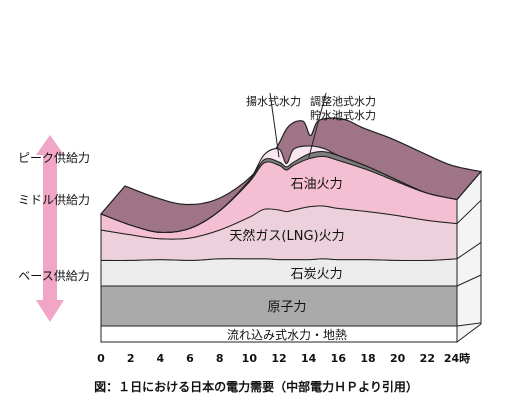  Describe the element at coordinates (273, 101) in the screenshot. I see `label-pumped: 揚水式水力` at that location.